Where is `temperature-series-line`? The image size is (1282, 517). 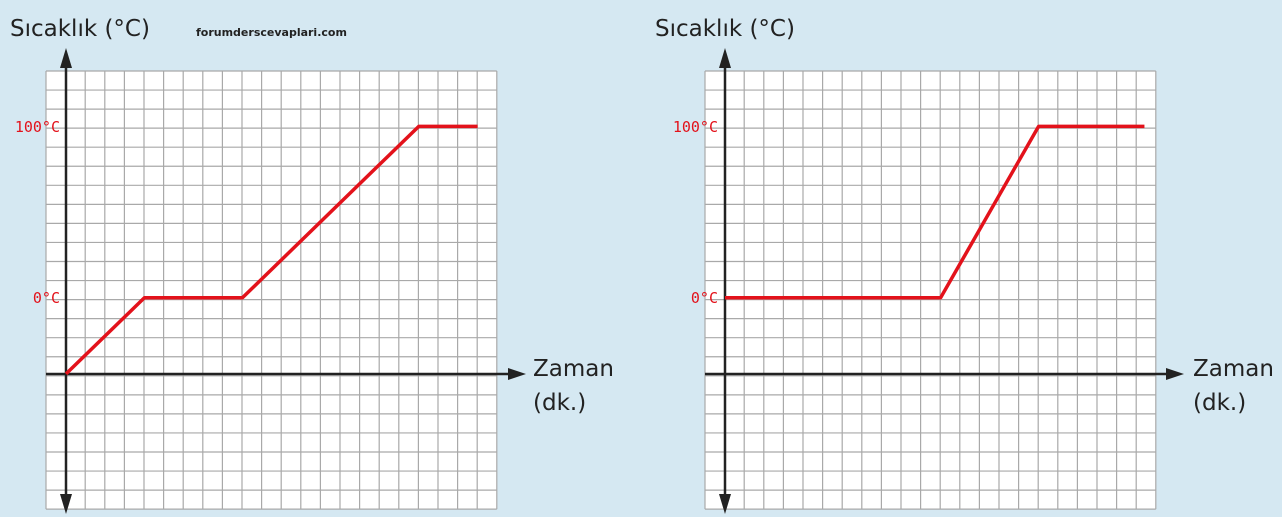
temperature-series-line is located at coordinates (935, 212).